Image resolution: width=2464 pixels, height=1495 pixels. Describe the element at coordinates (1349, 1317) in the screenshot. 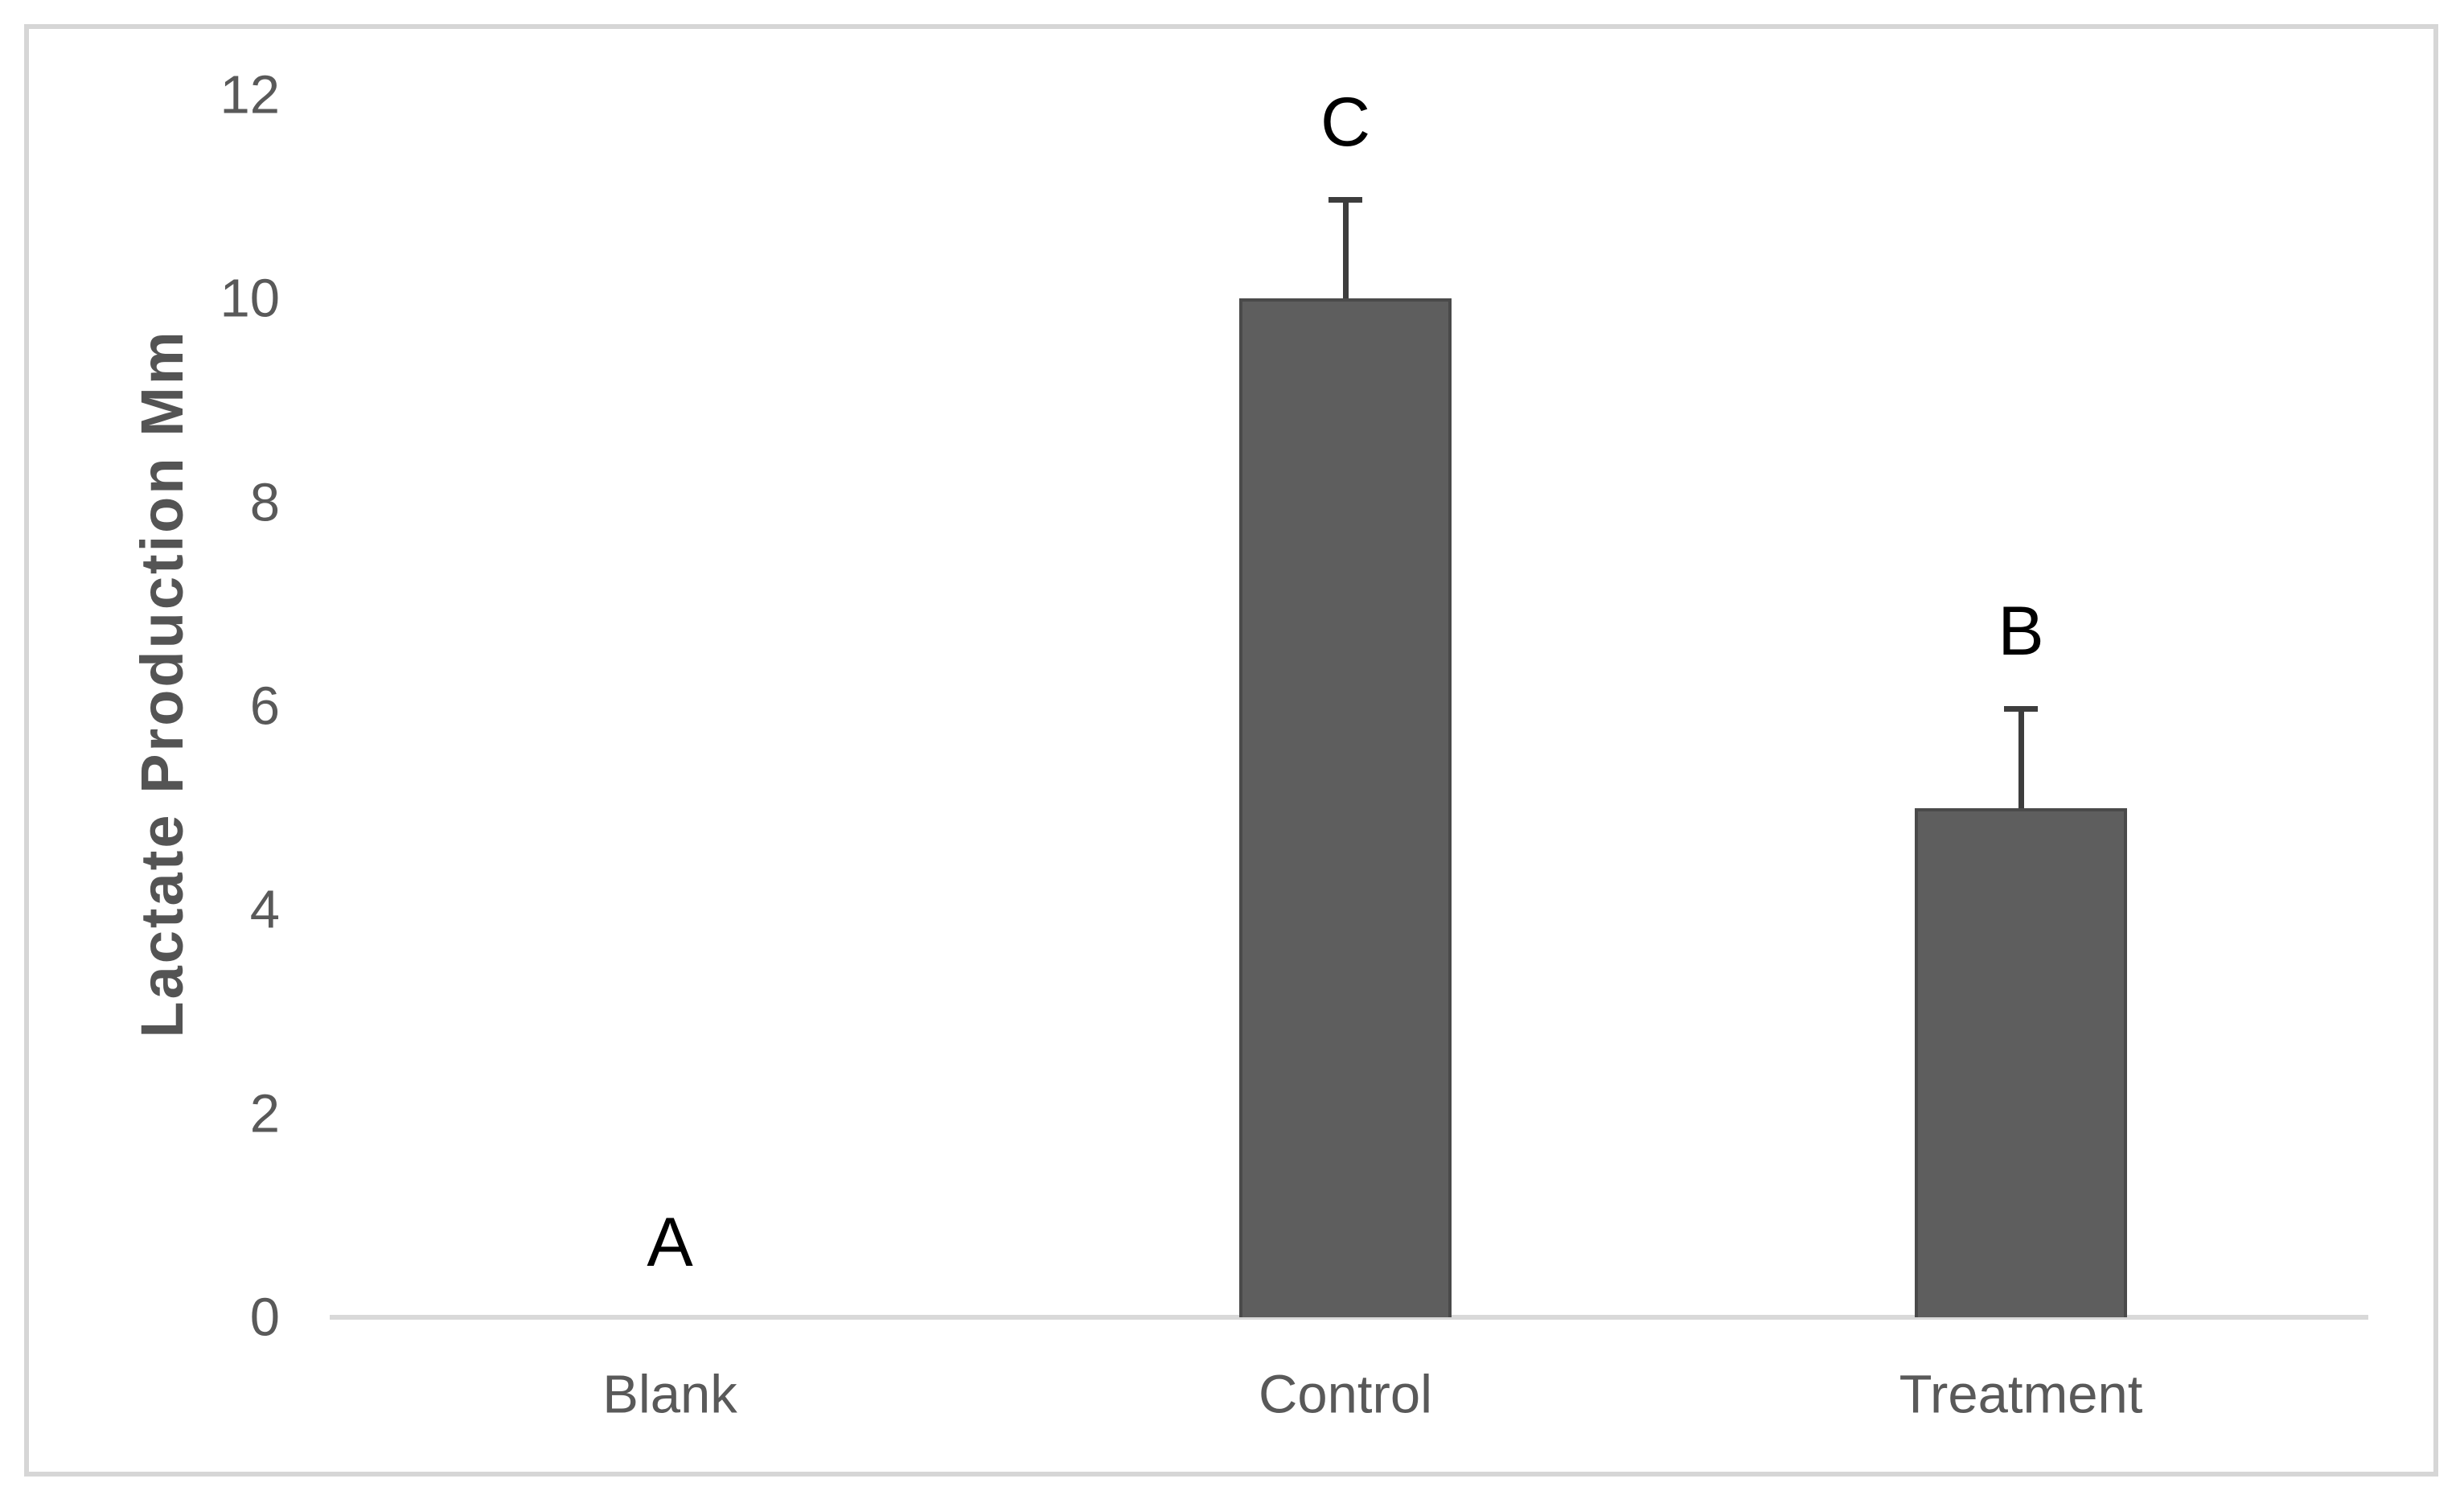

I see `x-axis-line` at that location.